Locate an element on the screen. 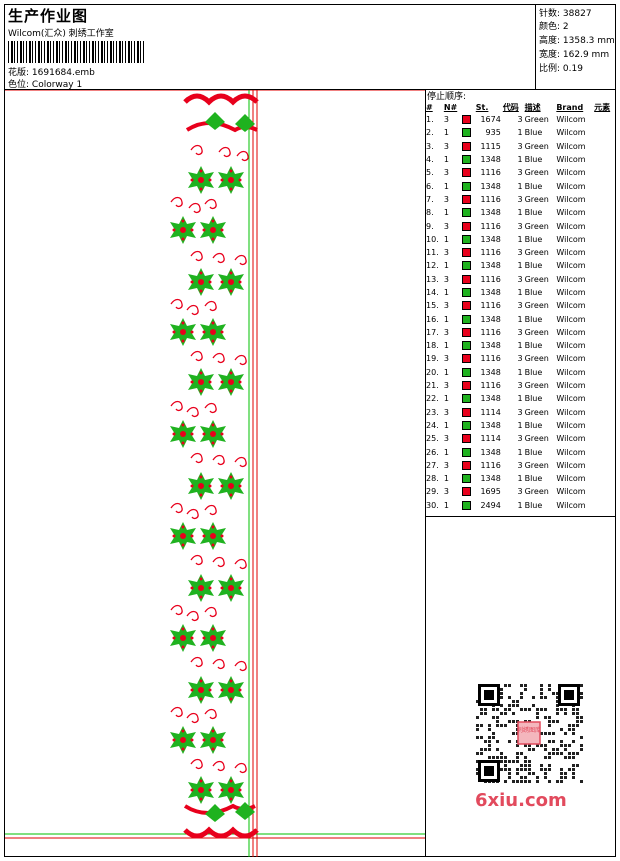 The image size is (620, 861). colorway-label: 色位: is located at coordinates (19, 85).